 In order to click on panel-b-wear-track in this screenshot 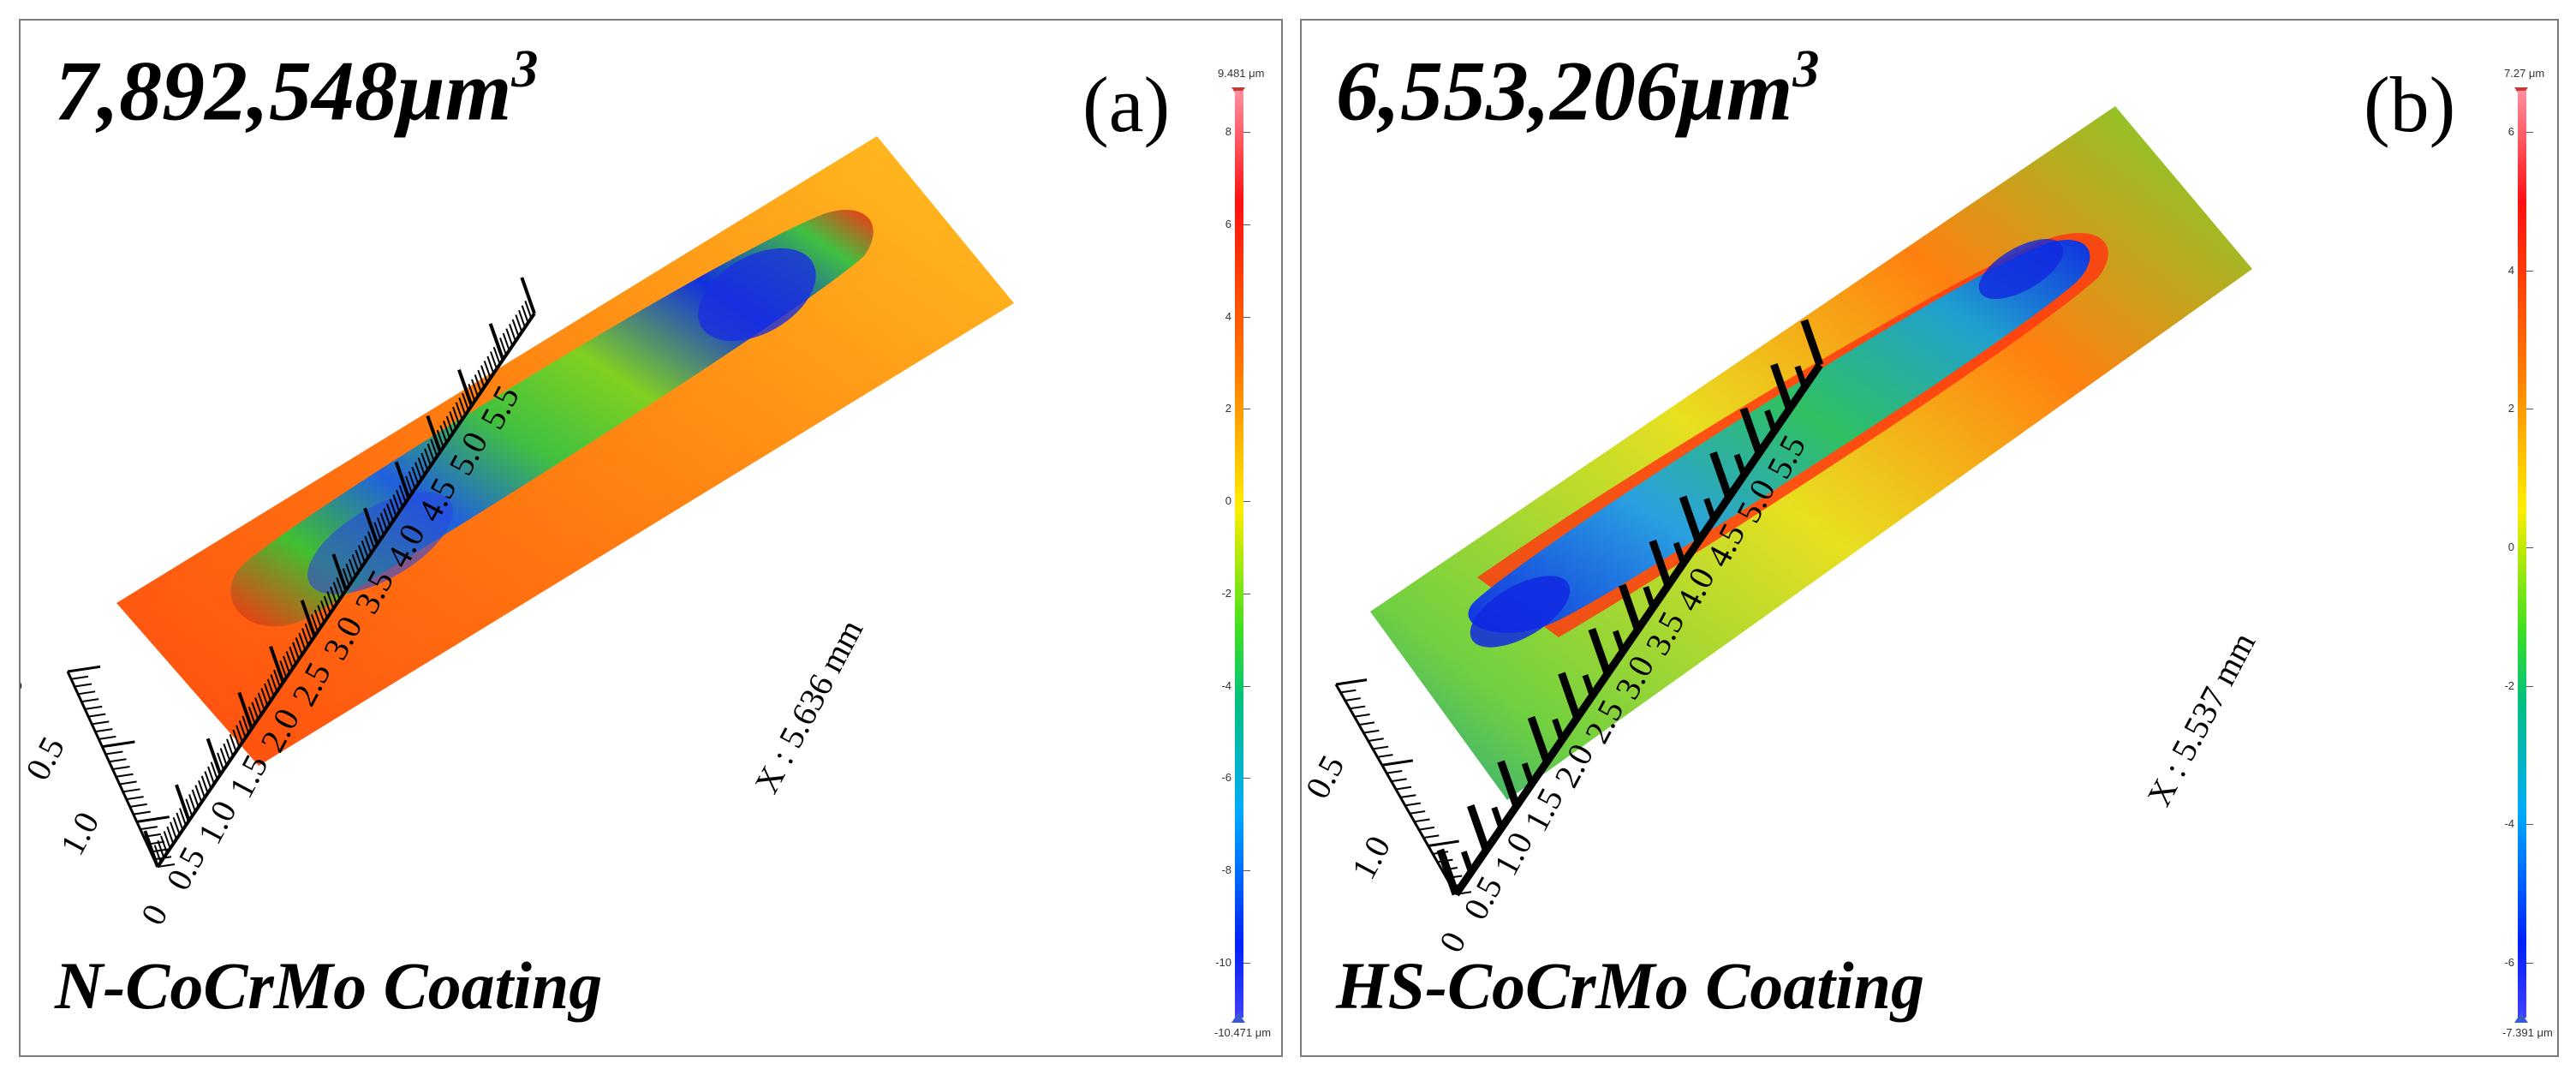, I will do `click(1779, 436)`.